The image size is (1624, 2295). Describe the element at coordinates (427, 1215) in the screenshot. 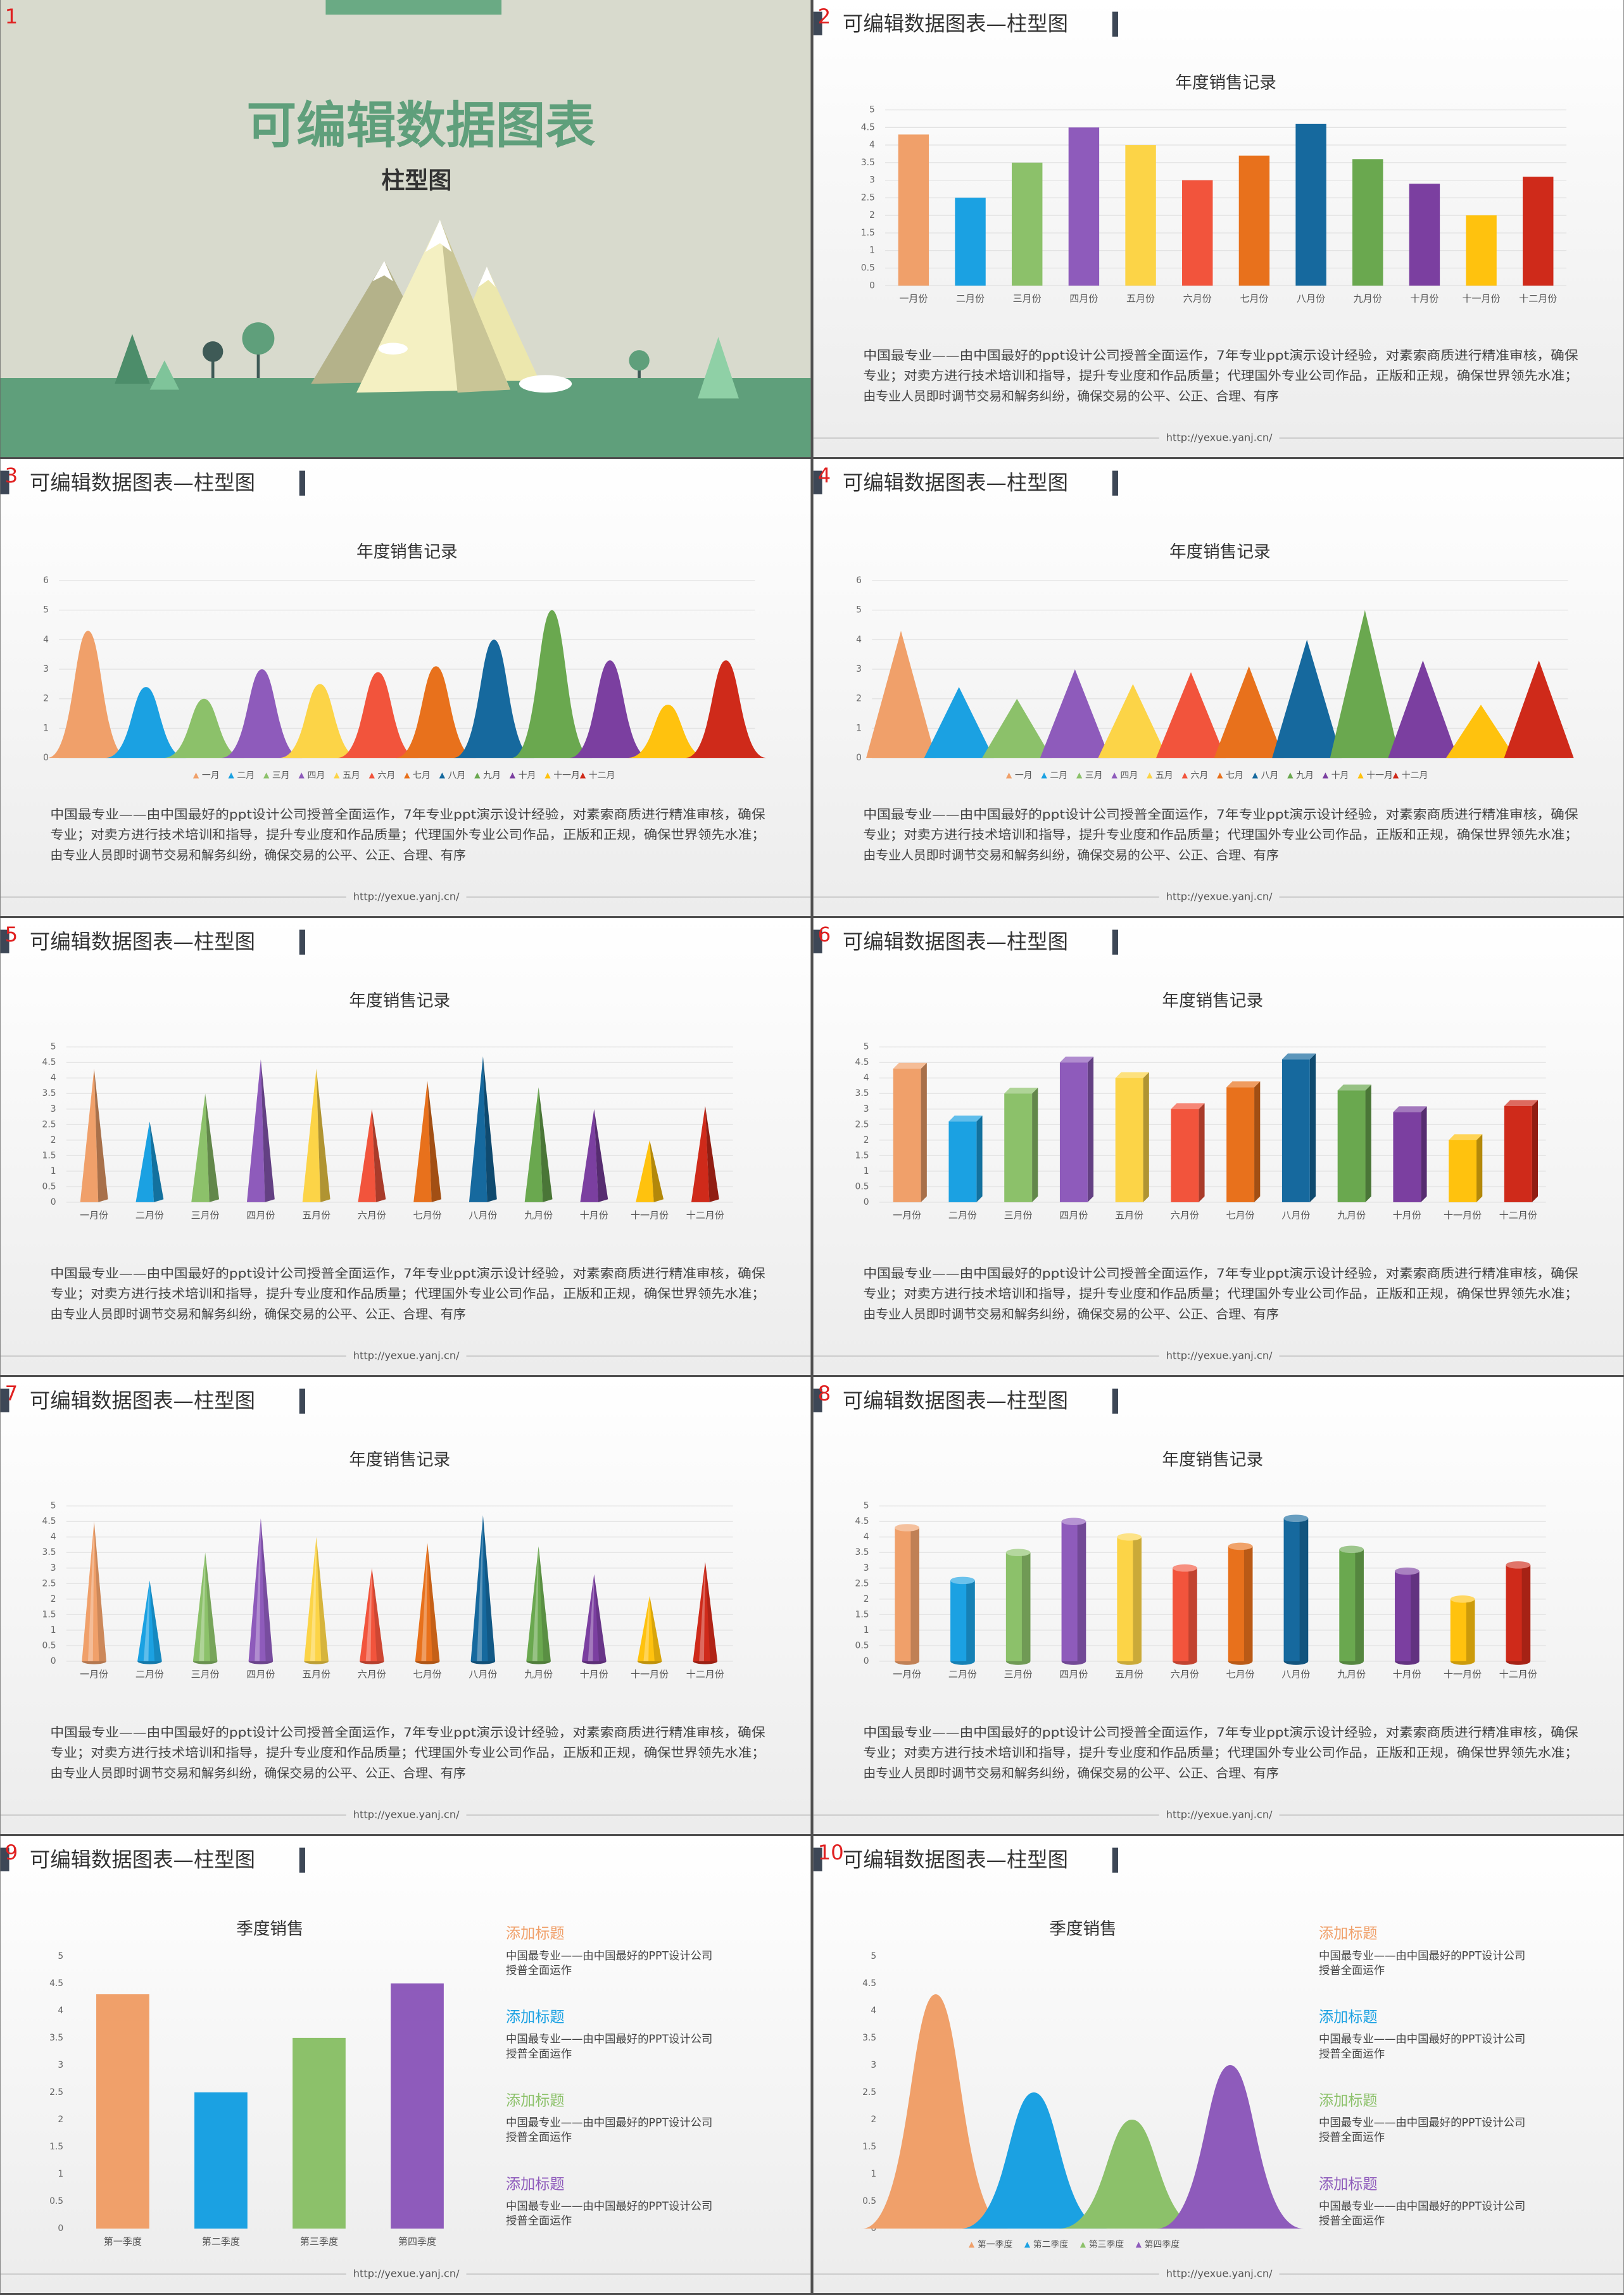

I see `x-tick-label: 七月份` at that location.